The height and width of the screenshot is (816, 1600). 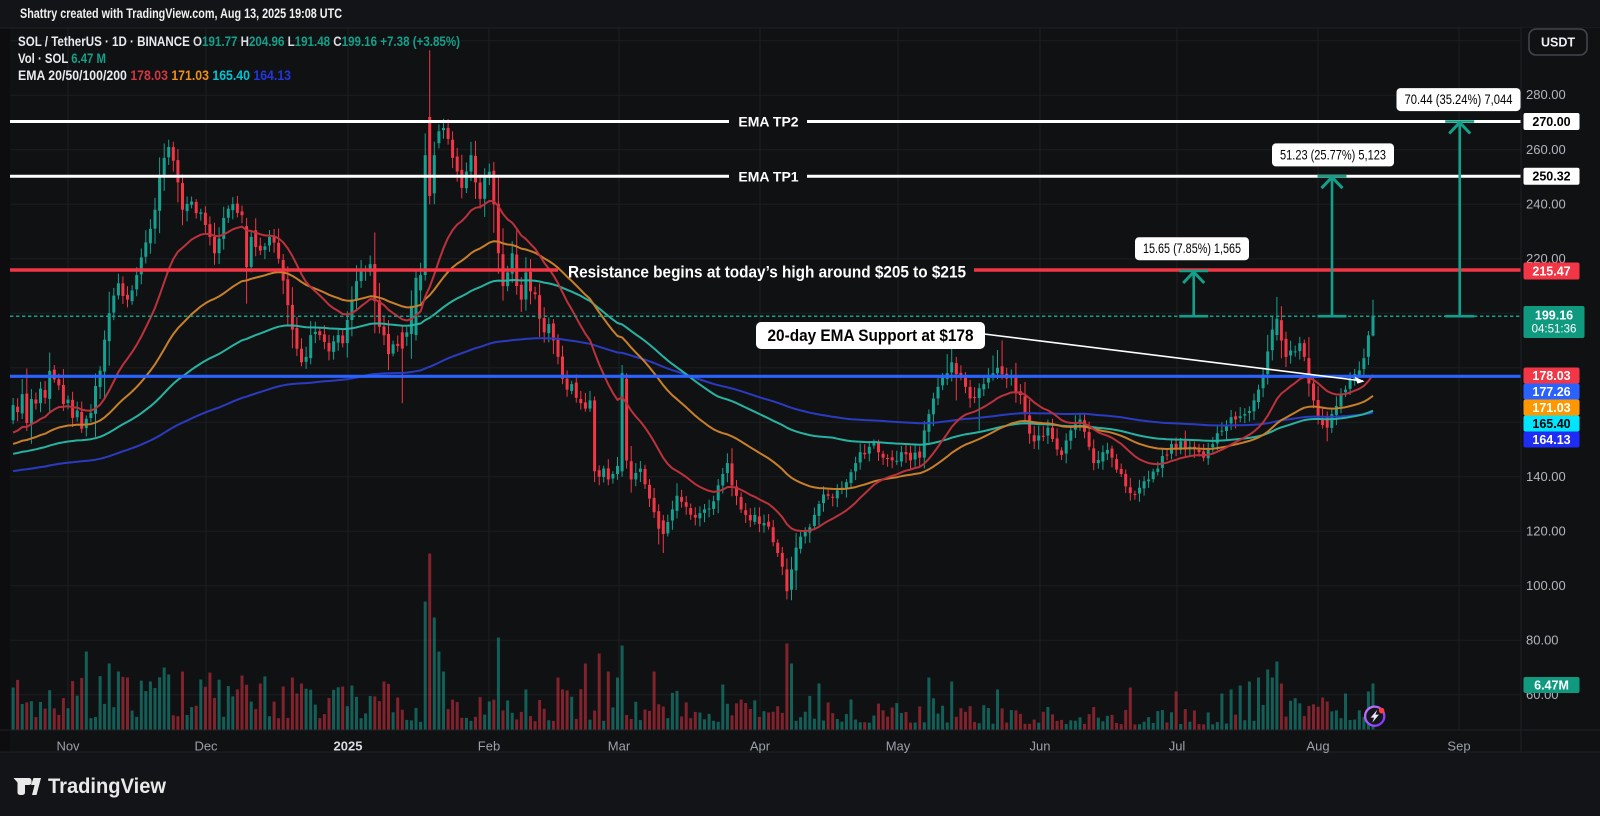 I want to click on svg-text: Mar, so click(x=619, y=746).